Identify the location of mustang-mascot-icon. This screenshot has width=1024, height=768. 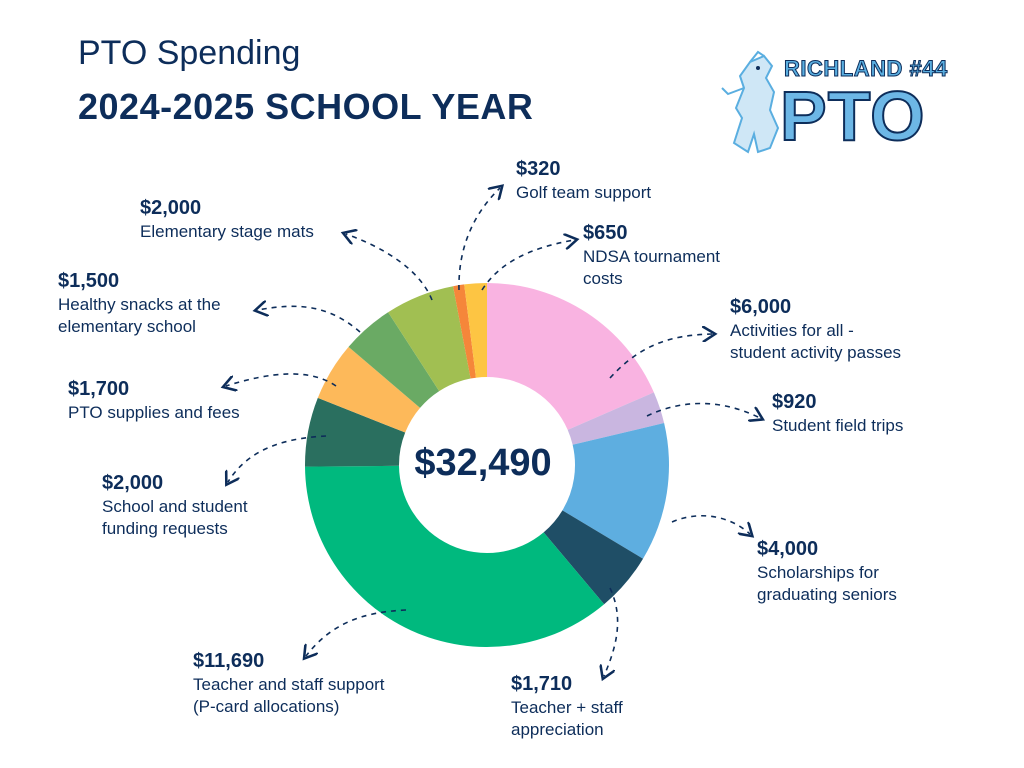
(750, 102).